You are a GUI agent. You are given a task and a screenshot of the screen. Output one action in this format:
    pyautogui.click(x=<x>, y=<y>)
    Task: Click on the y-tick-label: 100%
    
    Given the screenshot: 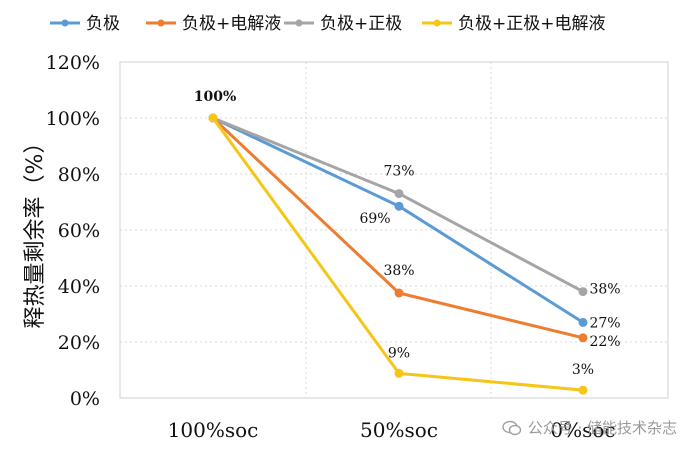 What is the action you would take?
    pyautogui.click(x=73, y=119)
    